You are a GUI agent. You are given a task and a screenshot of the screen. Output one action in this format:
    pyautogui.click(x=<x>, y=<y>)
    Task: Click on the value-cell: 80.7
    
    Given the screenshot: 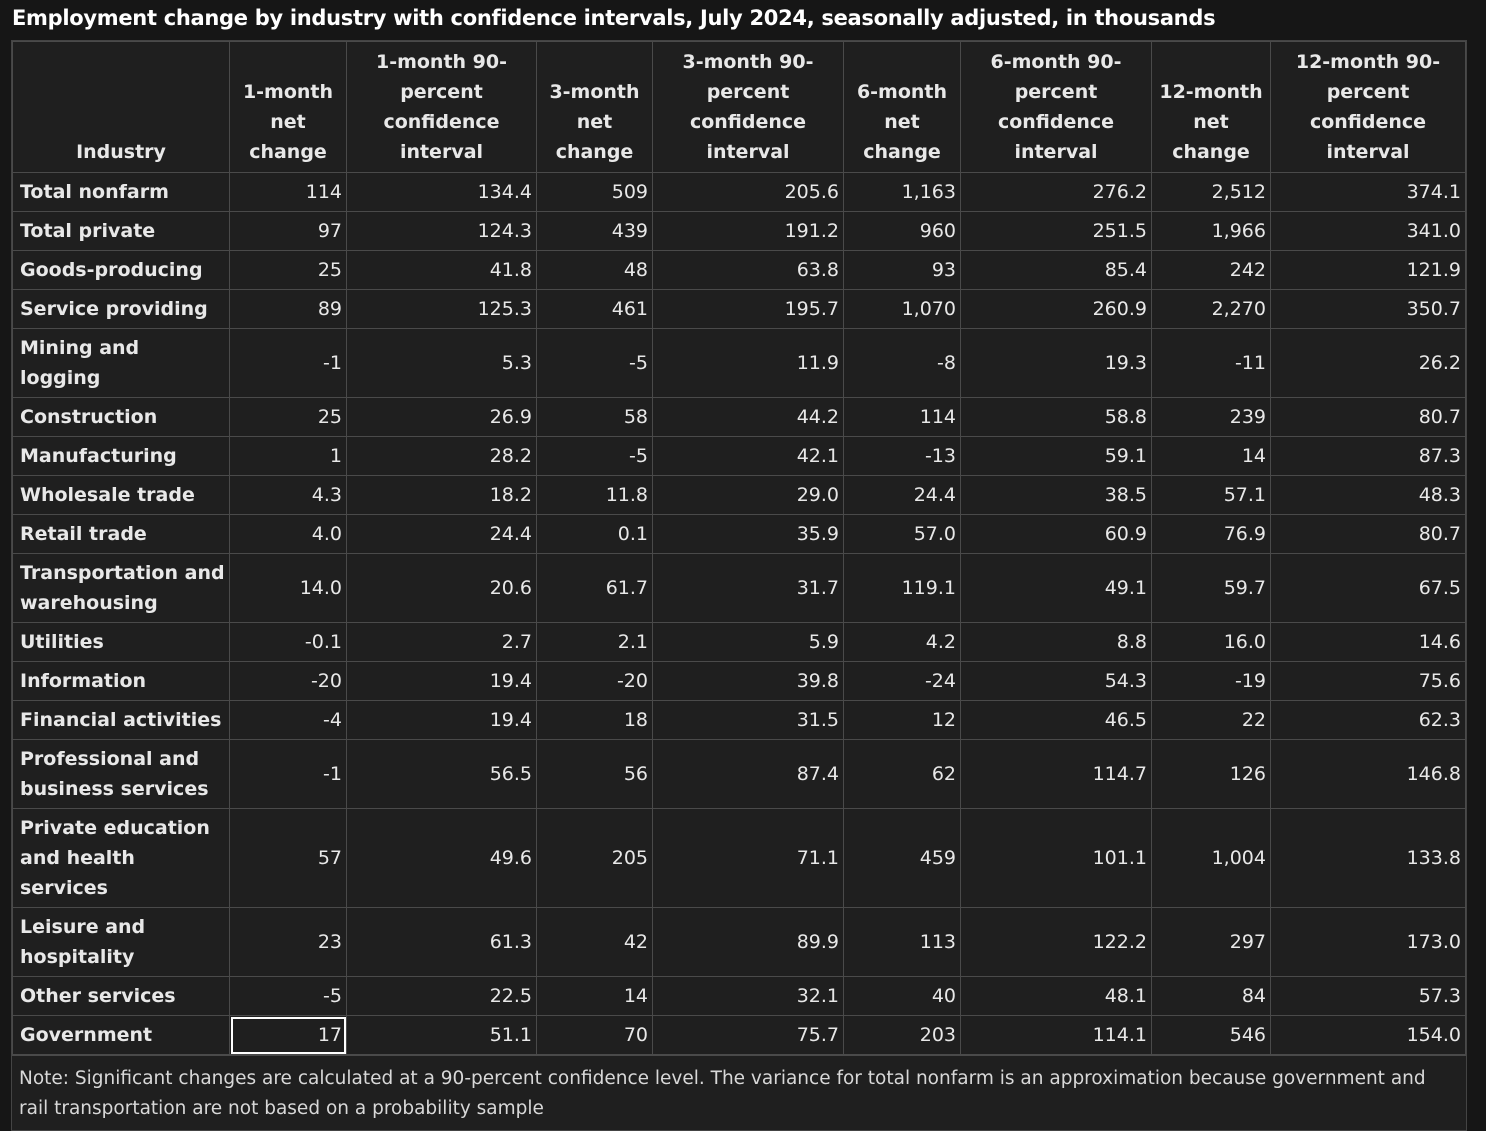 What is the action you would take?
    pyautogui.click(x=1368, y=534)
    